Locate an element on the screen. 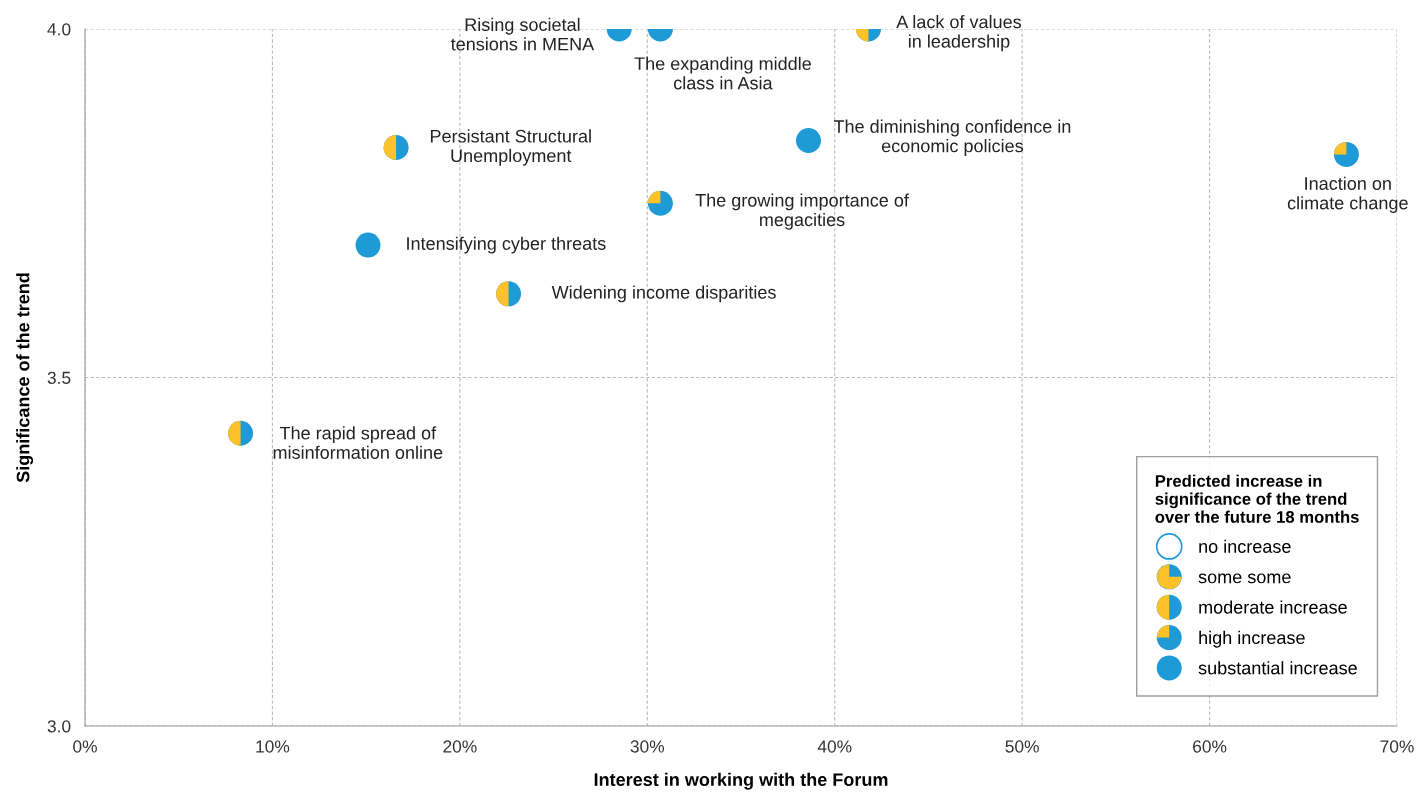  y-tick-label: 3.0 is located at coordinates (59, 726).